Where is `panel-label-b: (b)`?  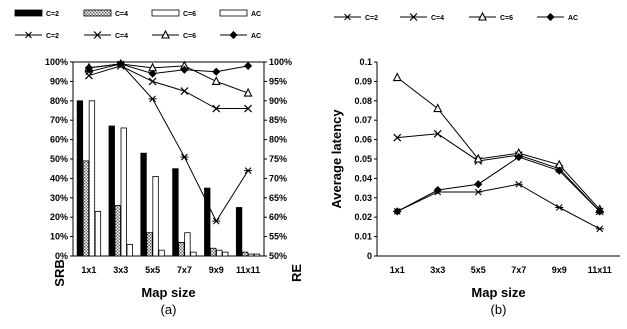
panel-label-b: (b) is located at coordinates (499, 309).